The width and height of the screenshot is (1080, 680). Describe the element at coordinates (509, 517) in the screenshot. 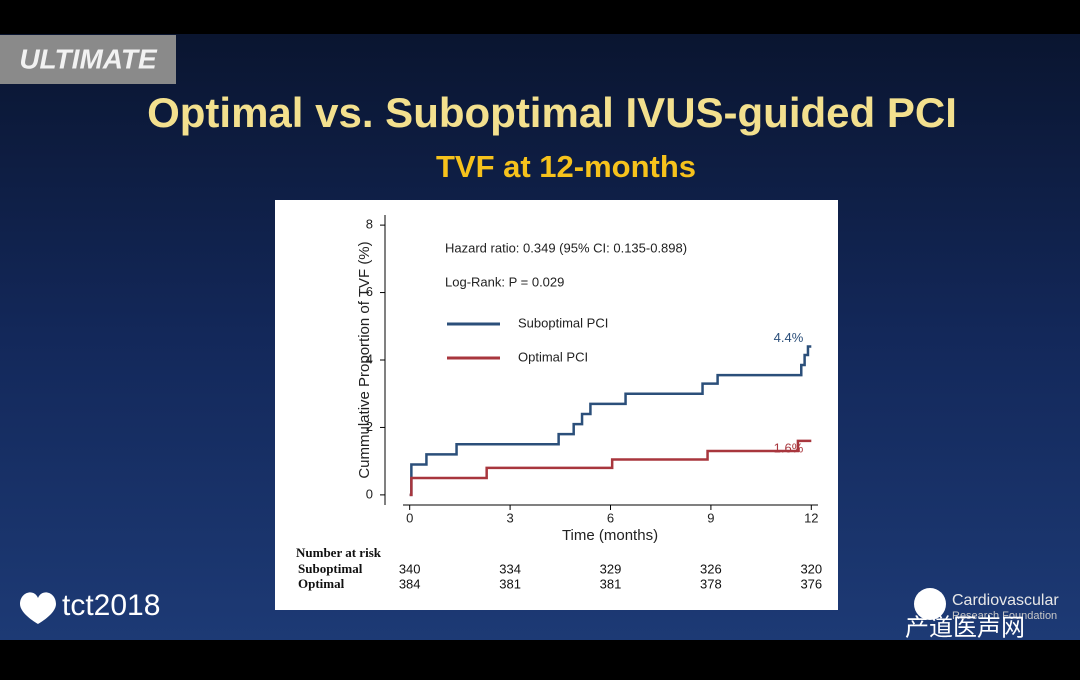

I see `x-tick-label: 3` at that location.